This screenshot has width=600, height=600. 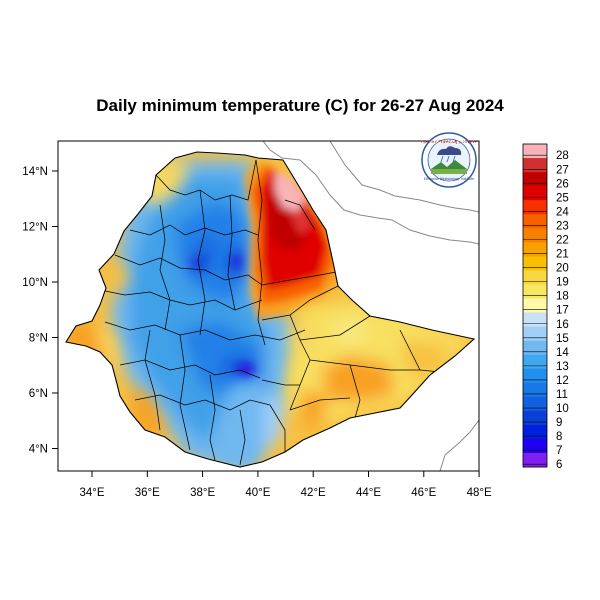 What do you see at coordinates (559, 437) in the screenshot?
I see `colorbar-label: 8` at bounding box center [559, 437].